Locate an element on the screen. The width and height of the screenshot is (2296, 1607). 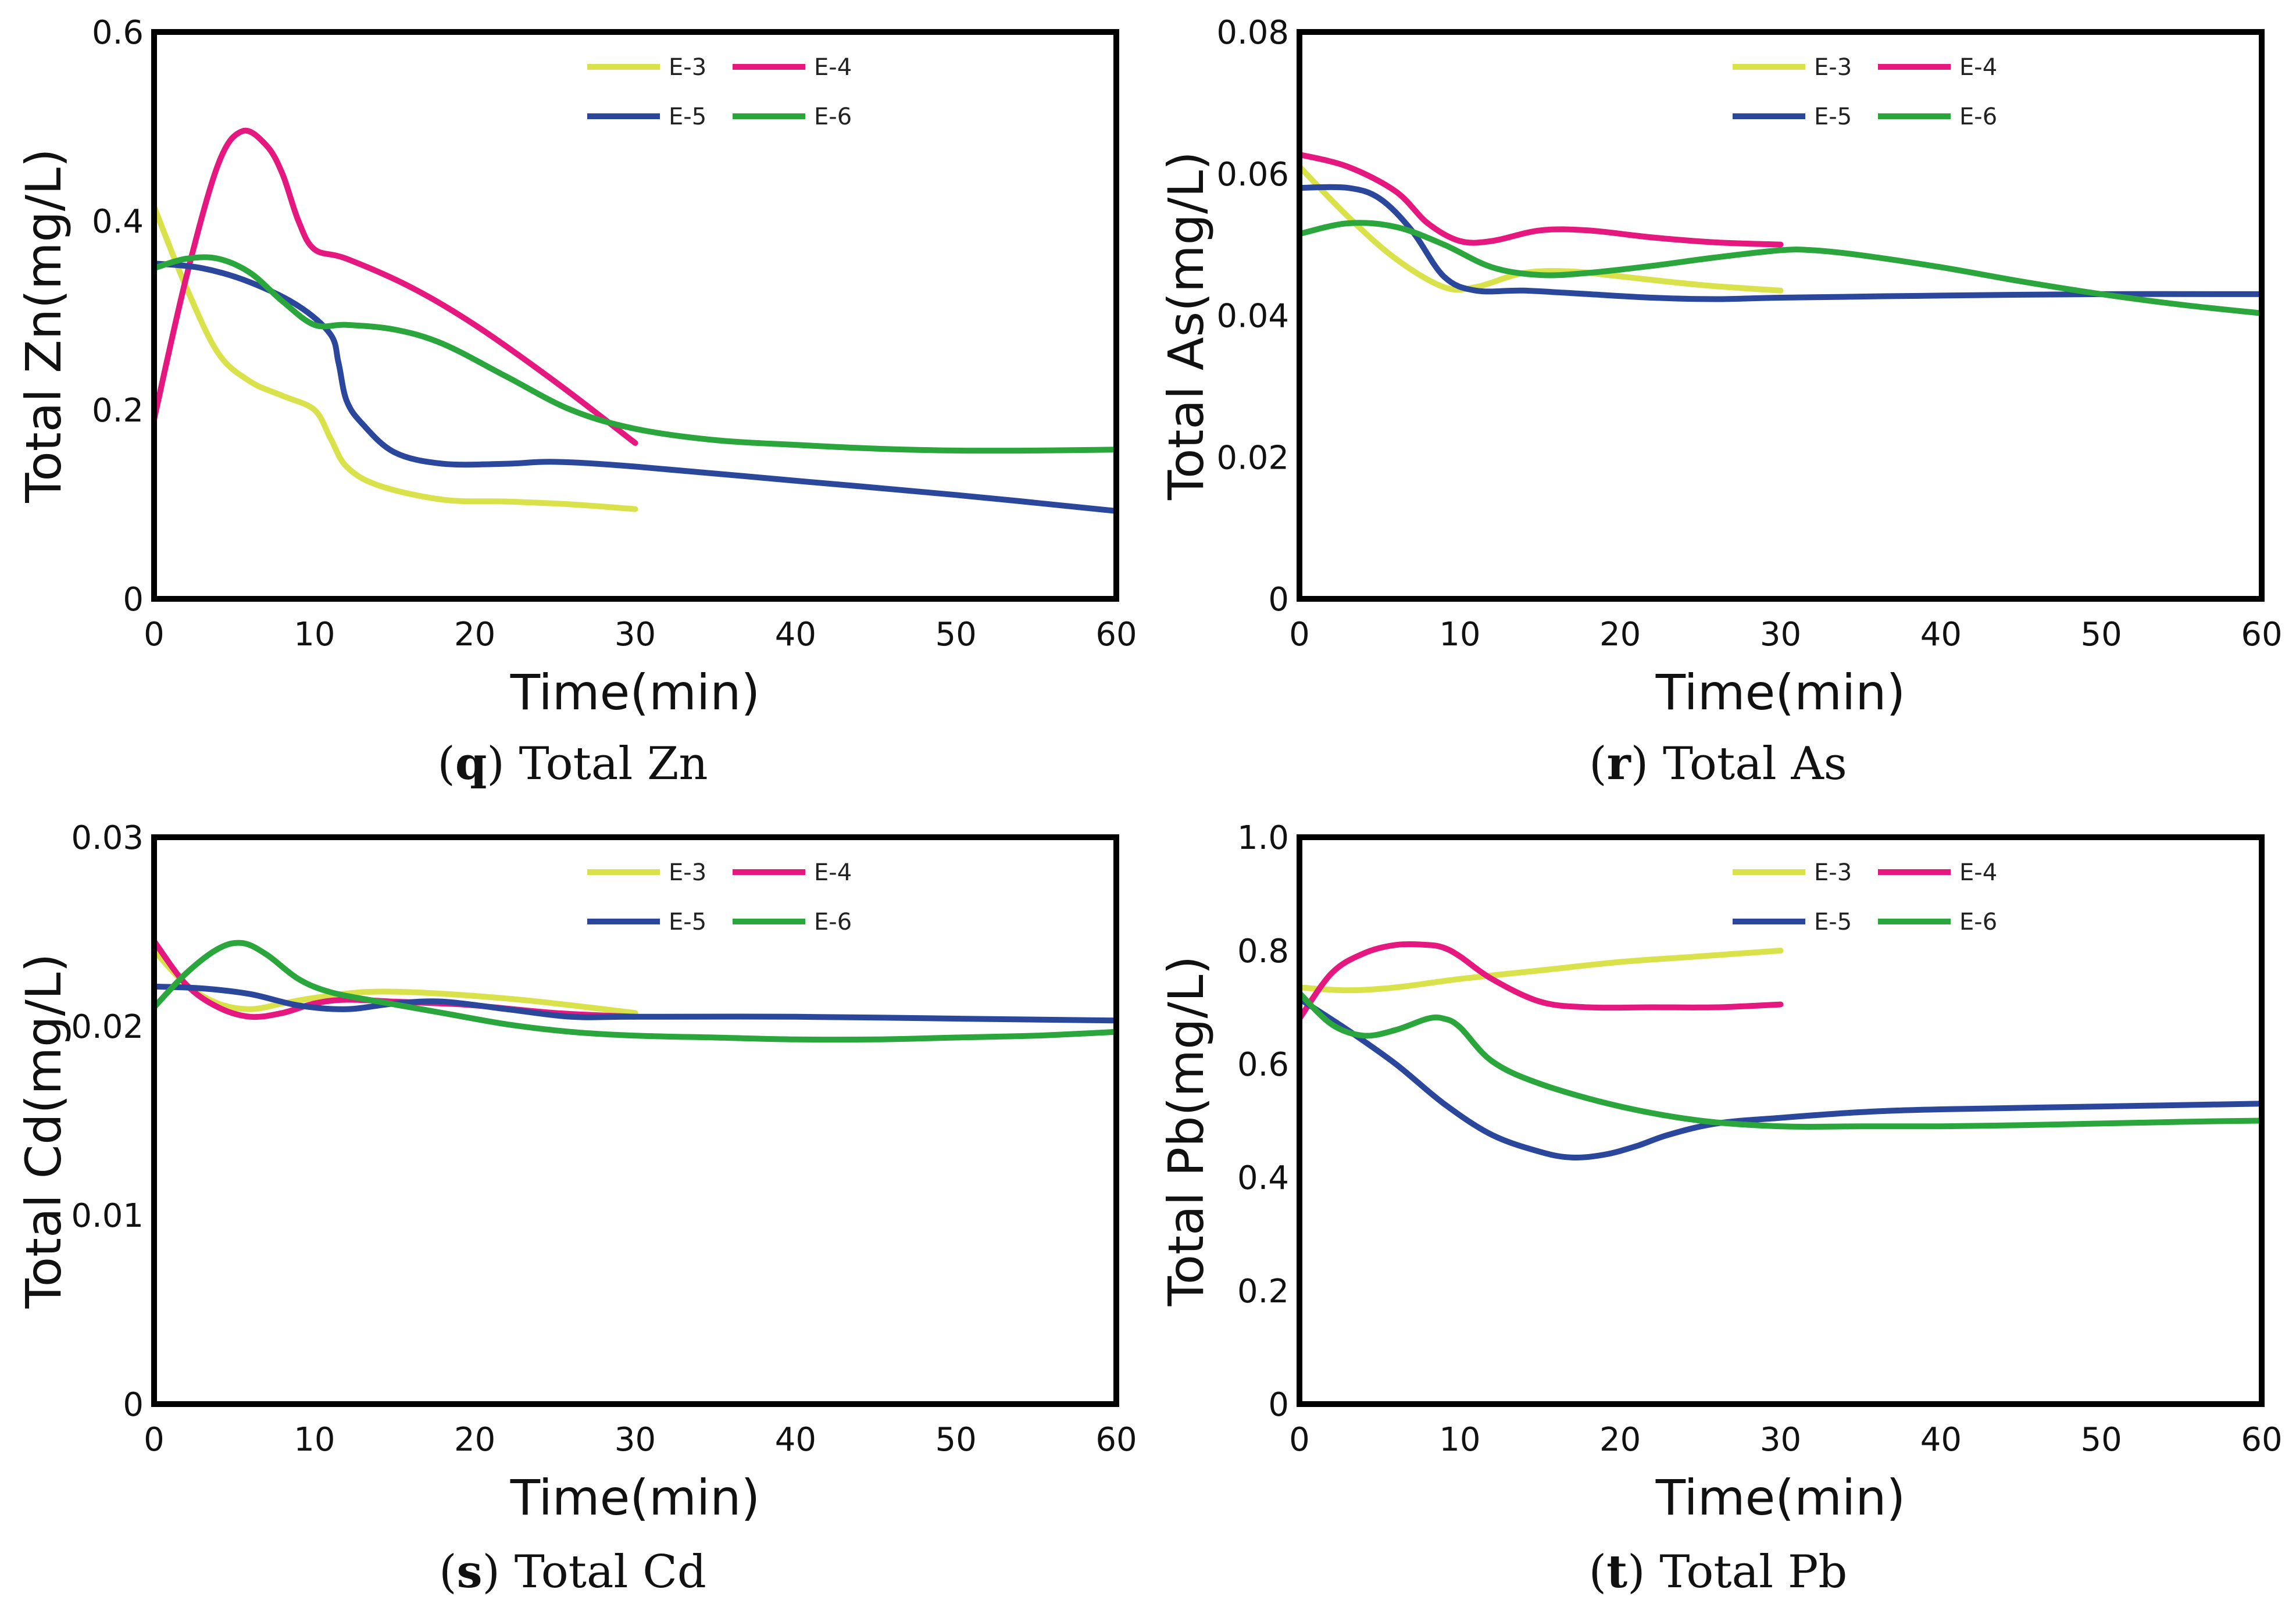
caption-text: Total Zn is located at coordinates (613, 764).